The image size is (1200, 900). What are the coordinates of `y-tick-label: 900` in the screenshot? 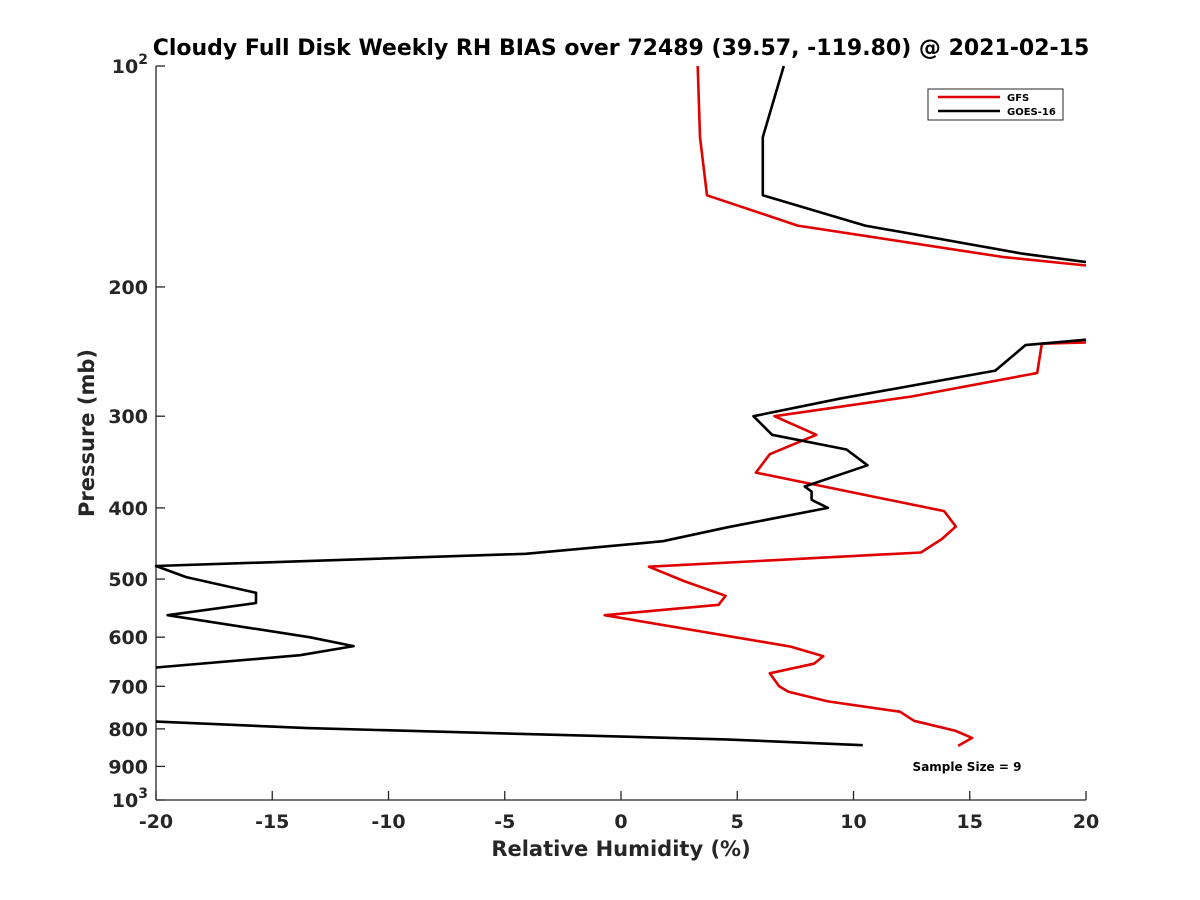 It's located at (128, 767).